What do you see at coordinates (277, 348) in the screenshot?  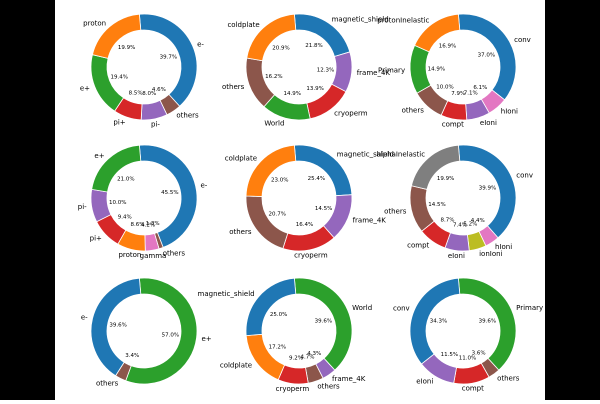 I see `percent-label-coldplate: 17.2%` at bounding box center [277, 348].